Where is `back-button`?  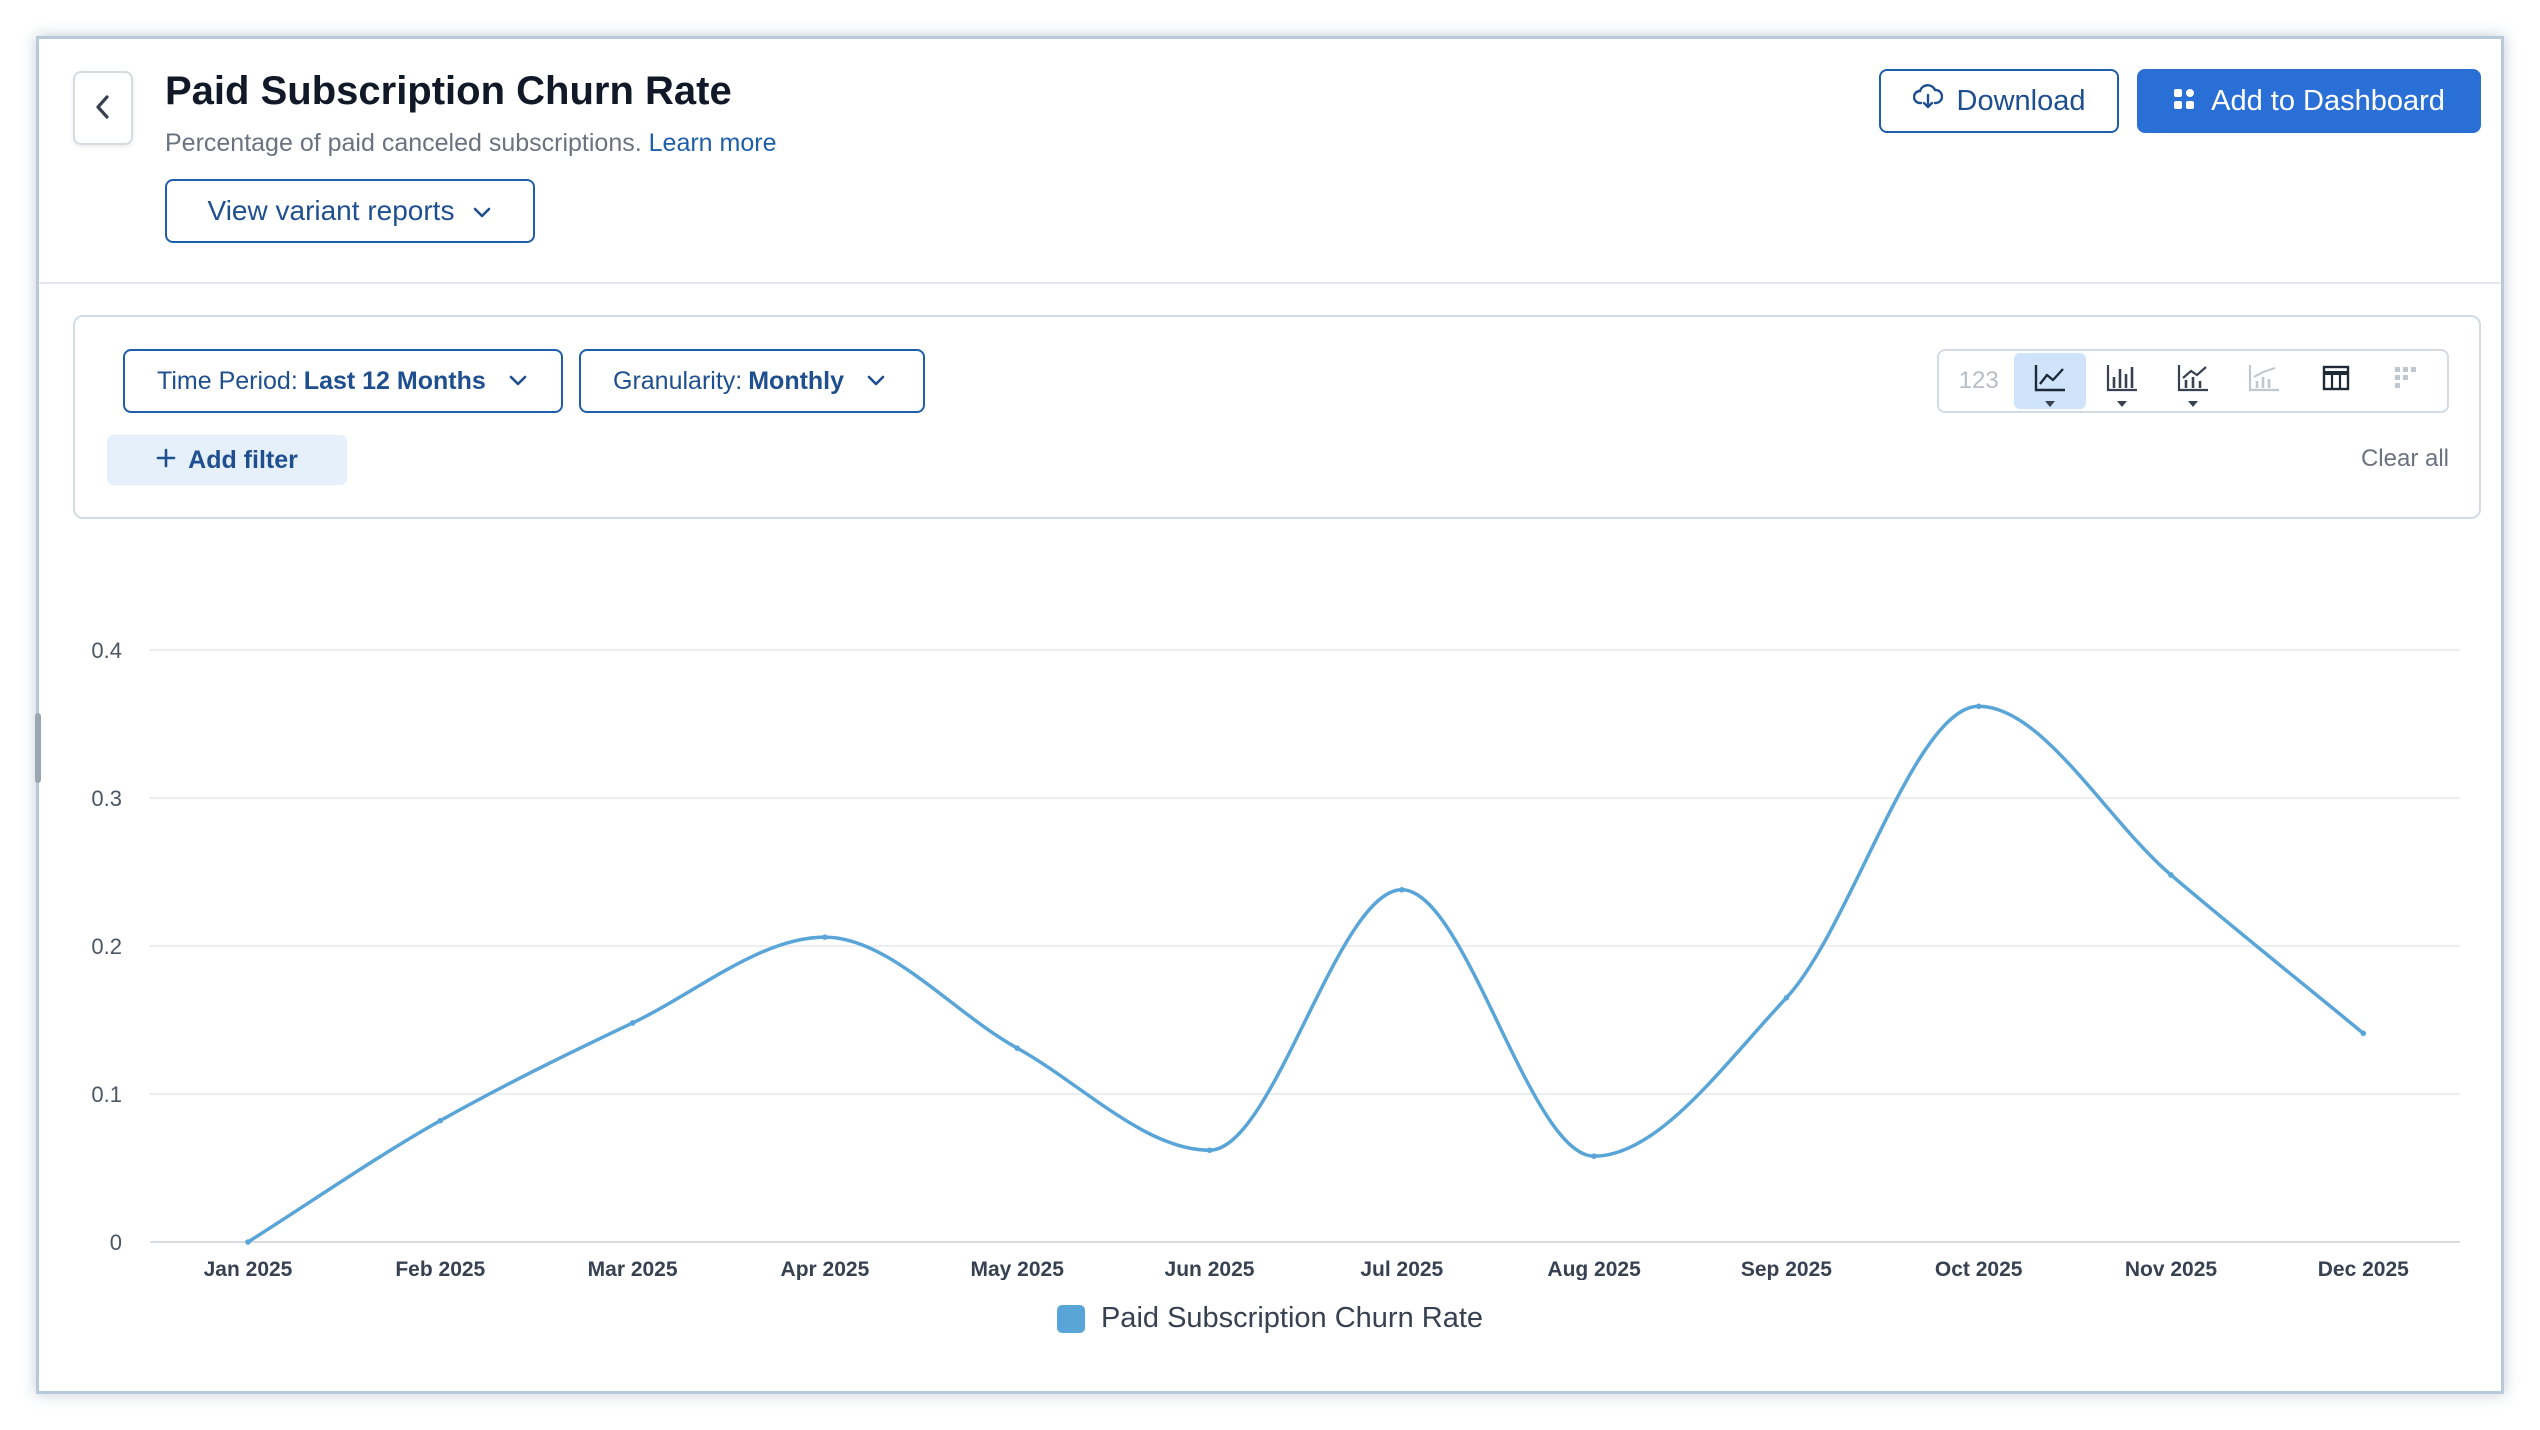
back-button is located at coordinates (103, 108).